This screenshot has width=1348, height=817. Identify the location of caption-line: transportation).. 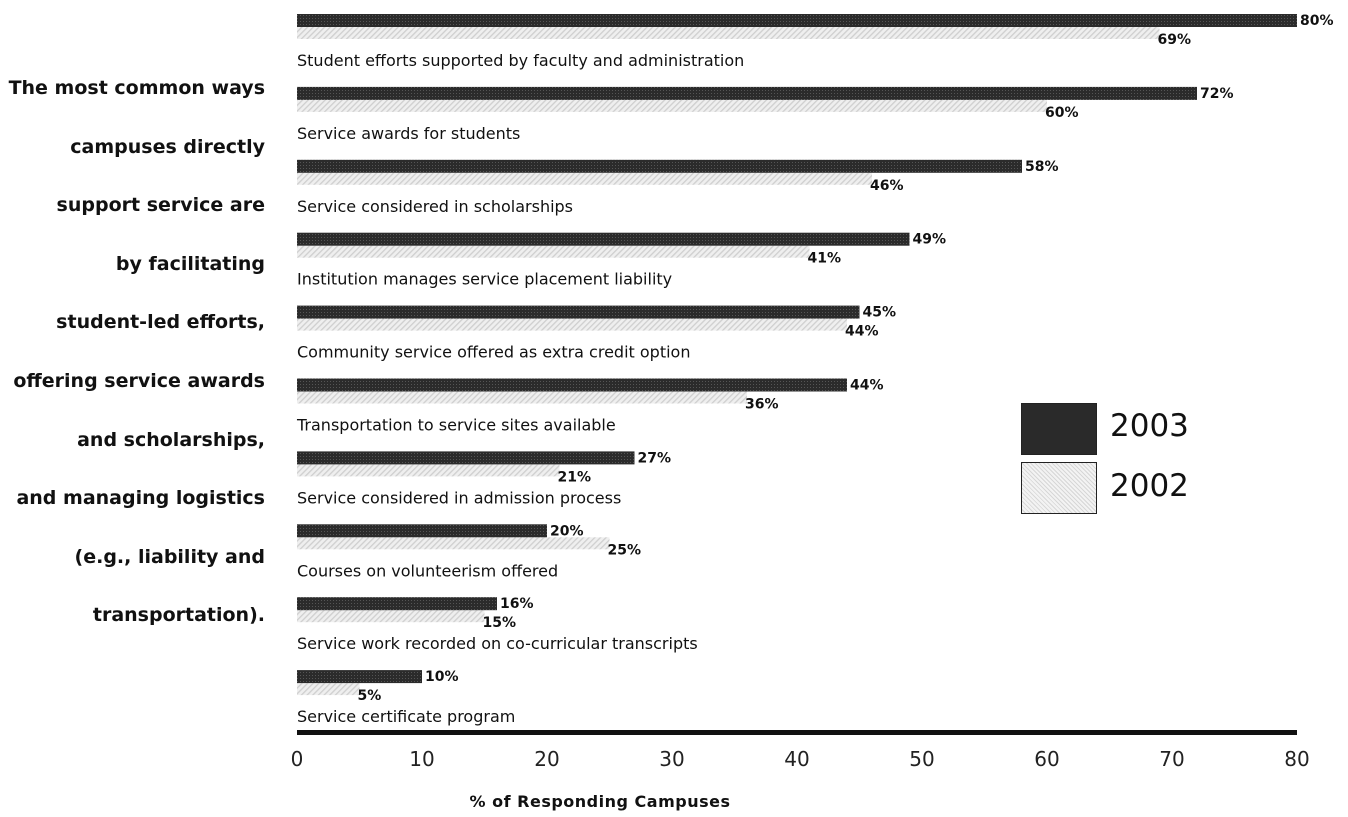
(178, 615).